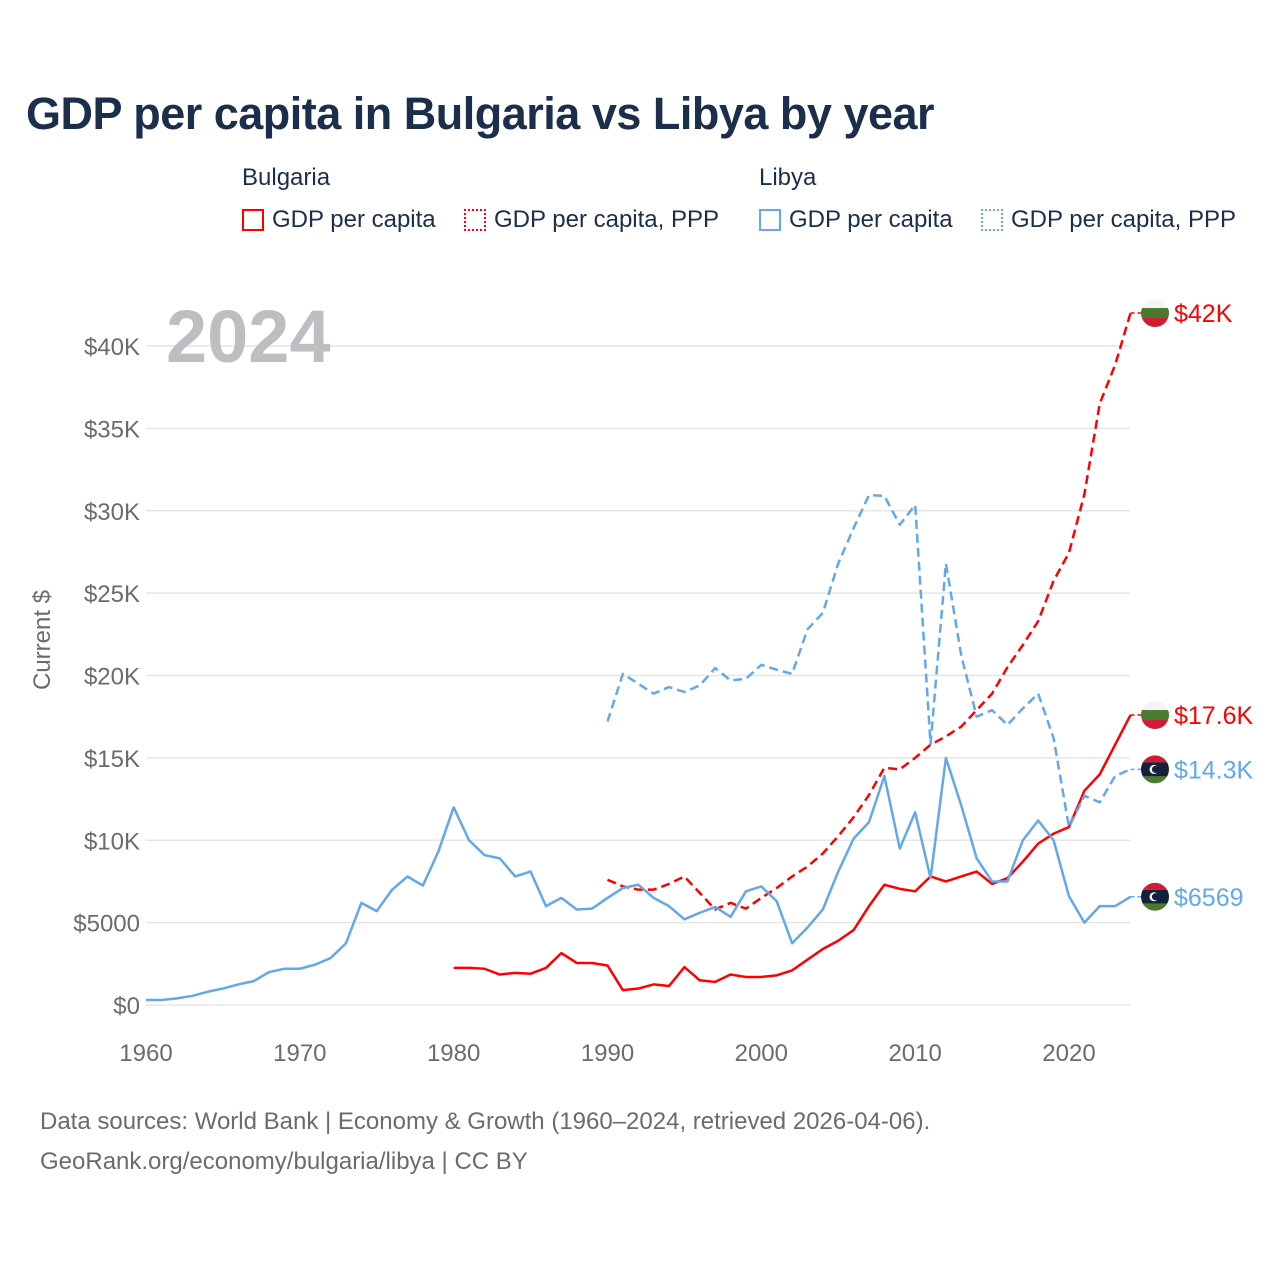 The height and width of the screenshot is (1280, 1280). I want to click on y-axis-label: Current $, so click(42, 640).